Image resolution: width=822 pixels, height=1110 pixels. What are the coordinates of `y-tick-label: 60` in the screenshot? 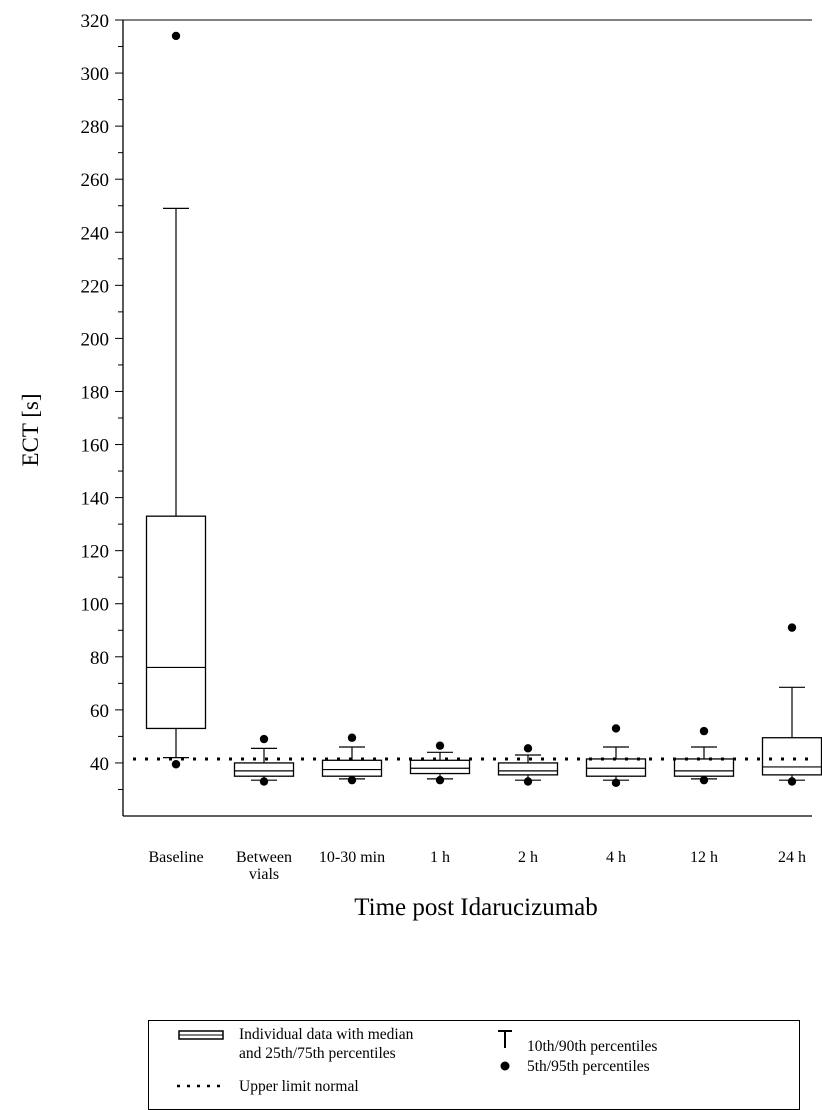 It's located at (99, 711).